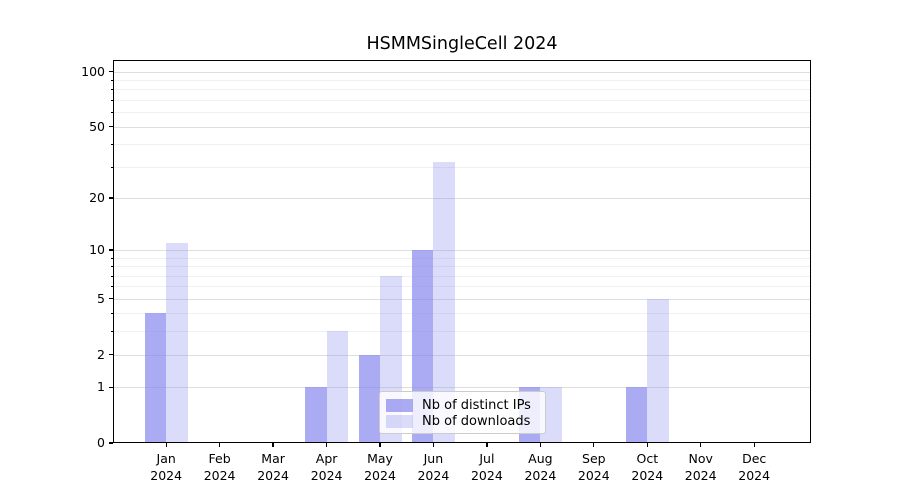 This screenshot has width=900, height=500. What do you see at coordinates (97, 197) in the screenshot?
I see `y-axis-tick-label: 20` at bounding box center [97, 197].